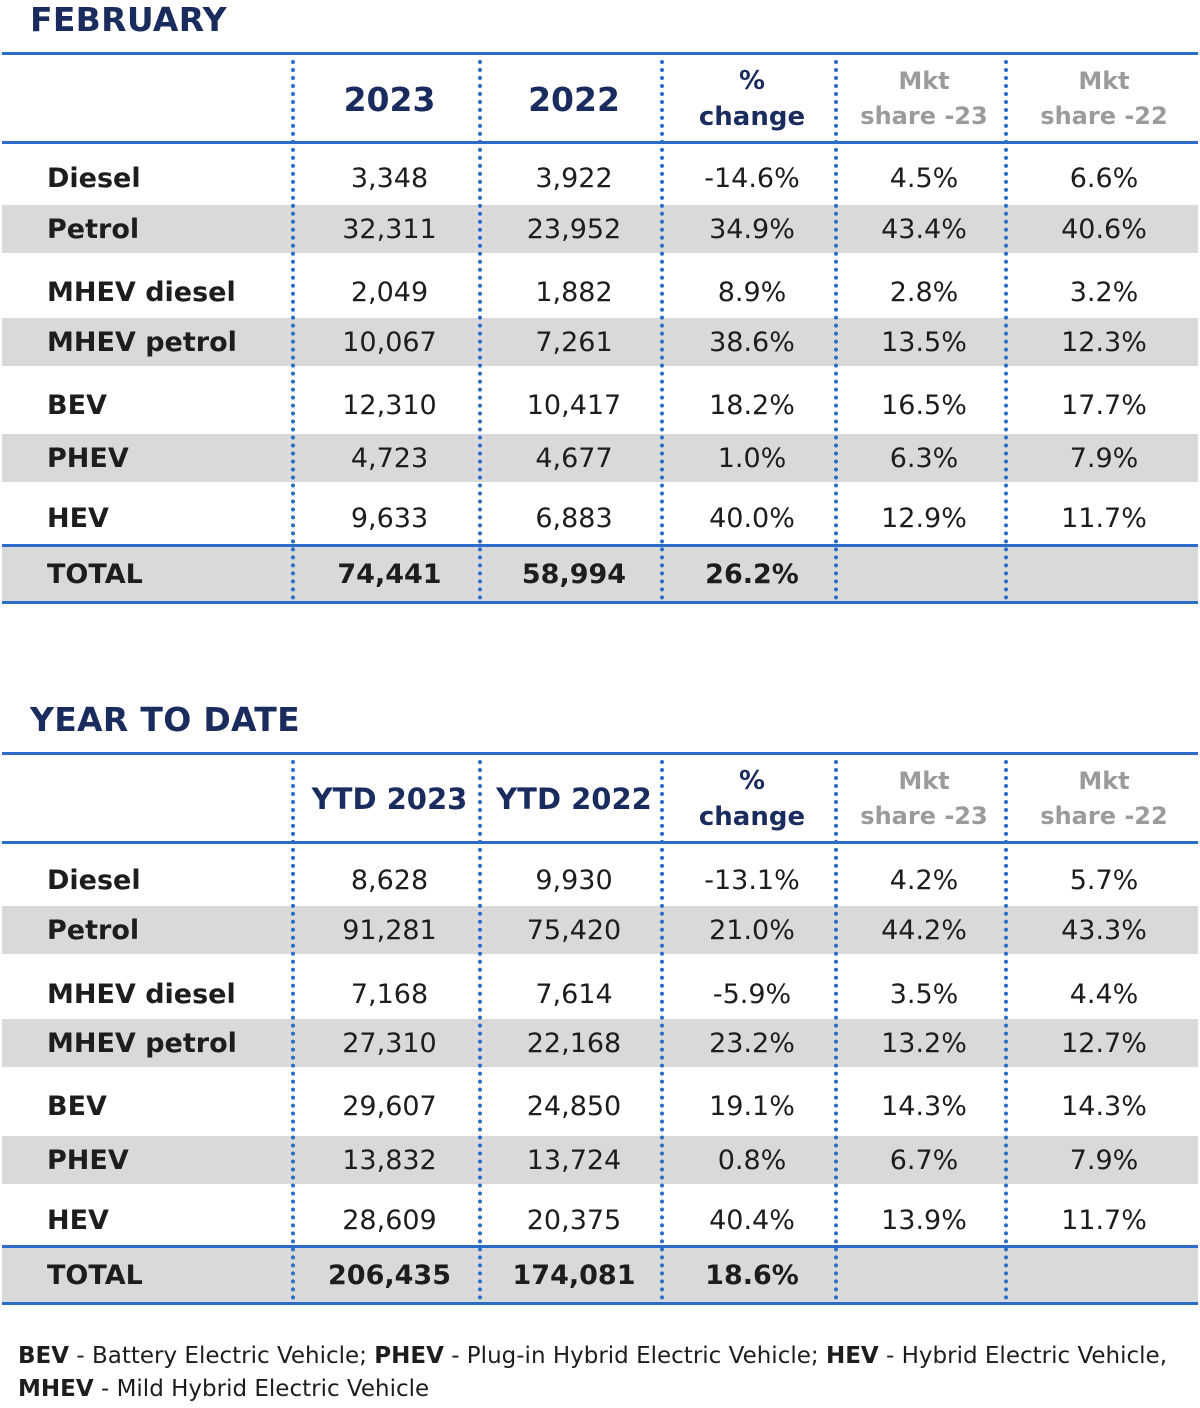 Image resolution: width=1200 pixels, height=1408 pixels. I want to click on pct-change: 34.9%, so click(752, 229).